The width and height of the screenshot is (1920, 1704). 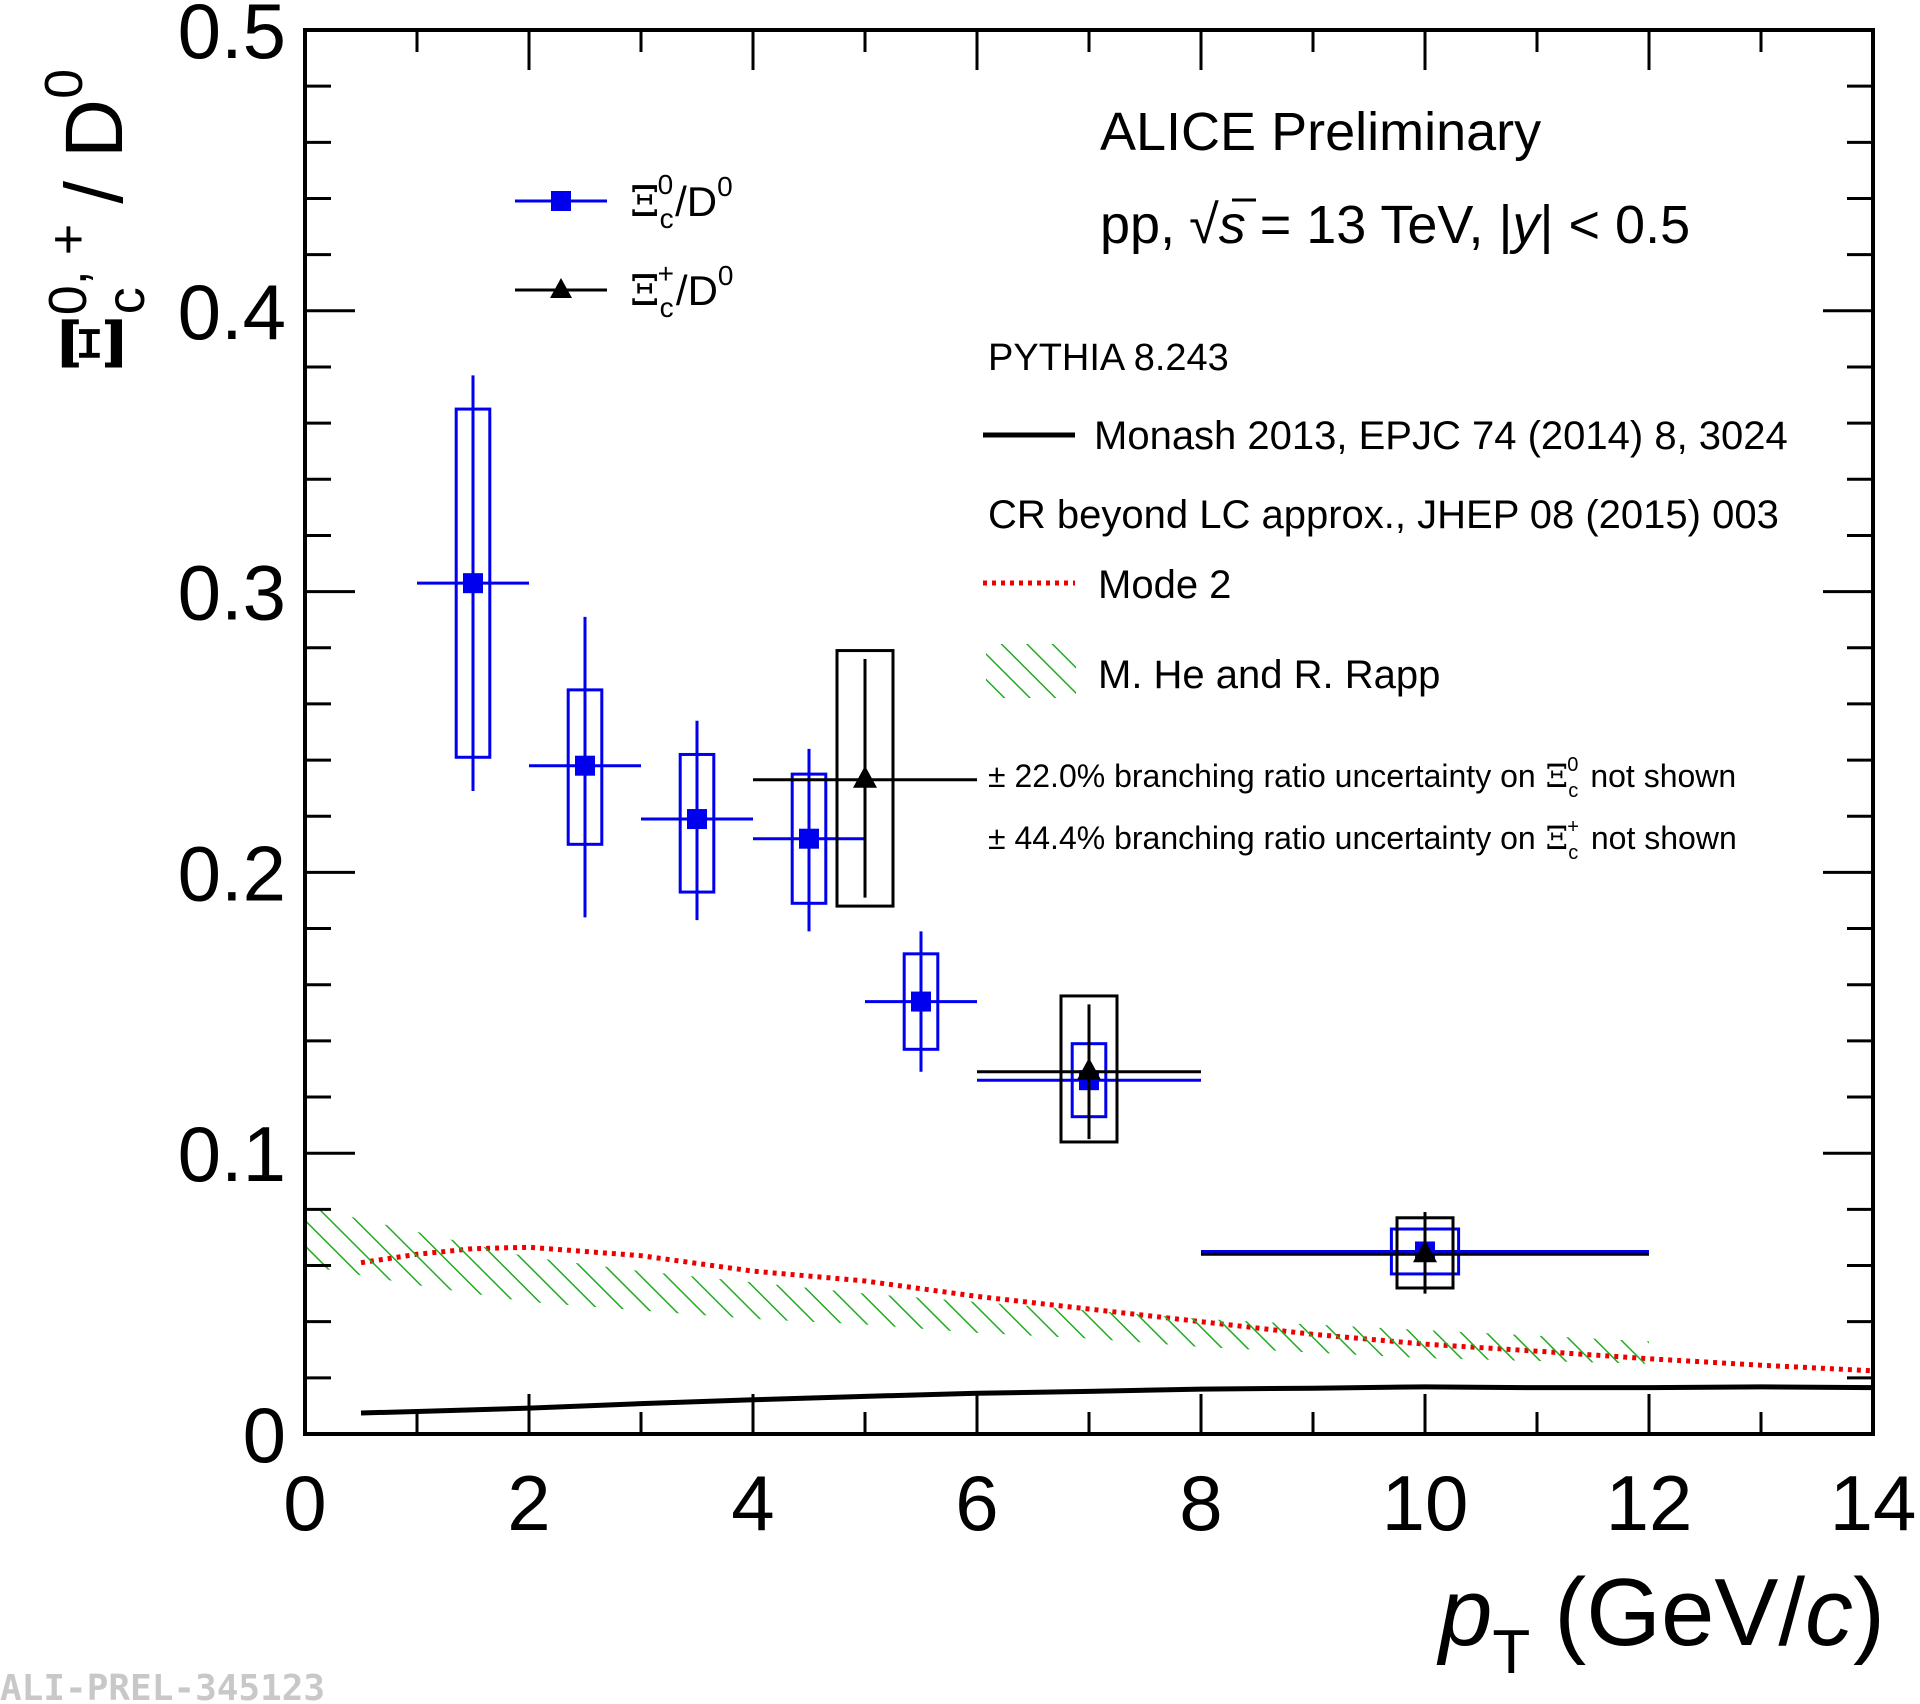 What do you see at coordinates (1108, 358) in the screenshot?
I see `legend-pythia-header: PYTHIA 8.243` at bounding box center [1108, 358].